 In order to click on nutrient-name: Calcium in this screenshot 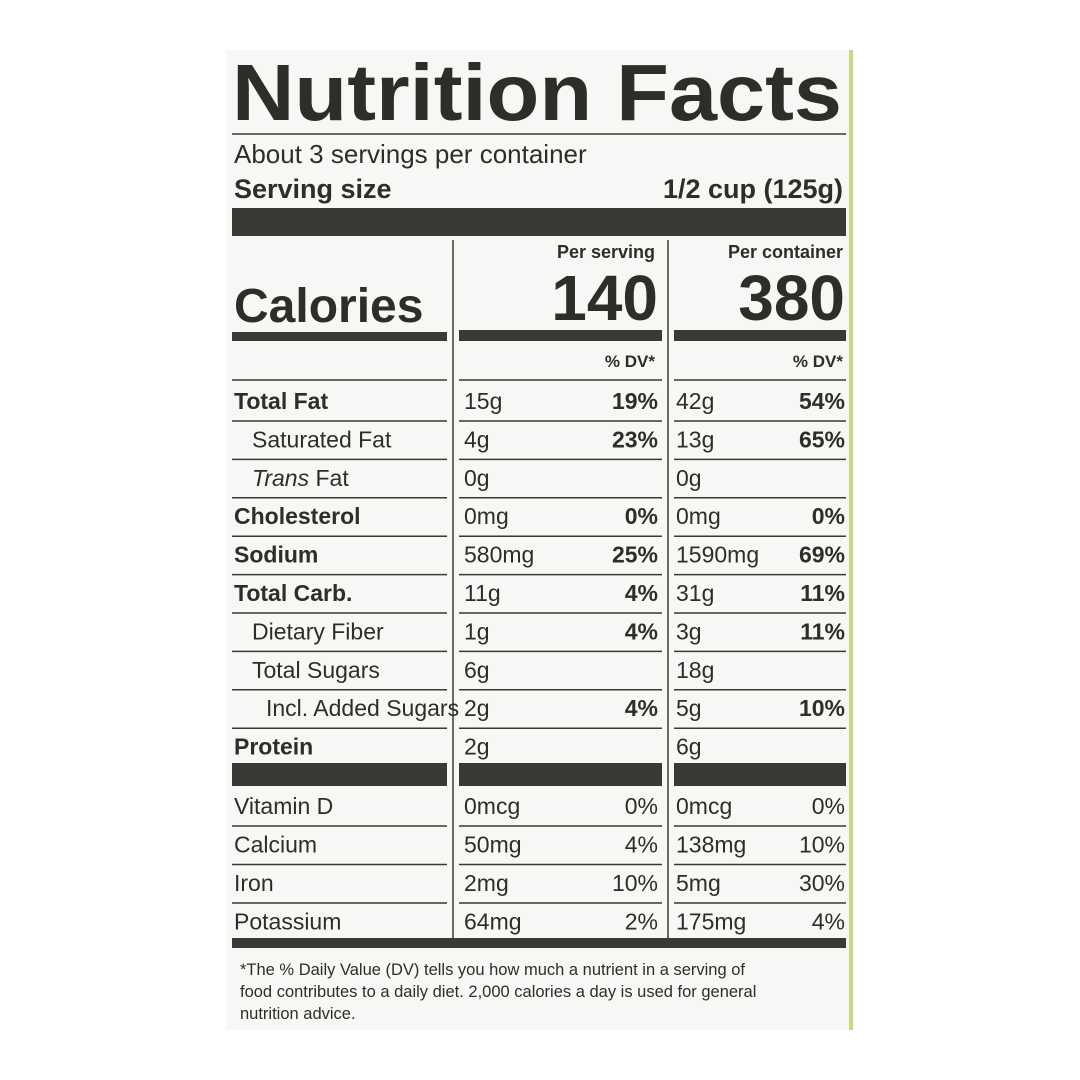, I will do `click(275, 845)`.